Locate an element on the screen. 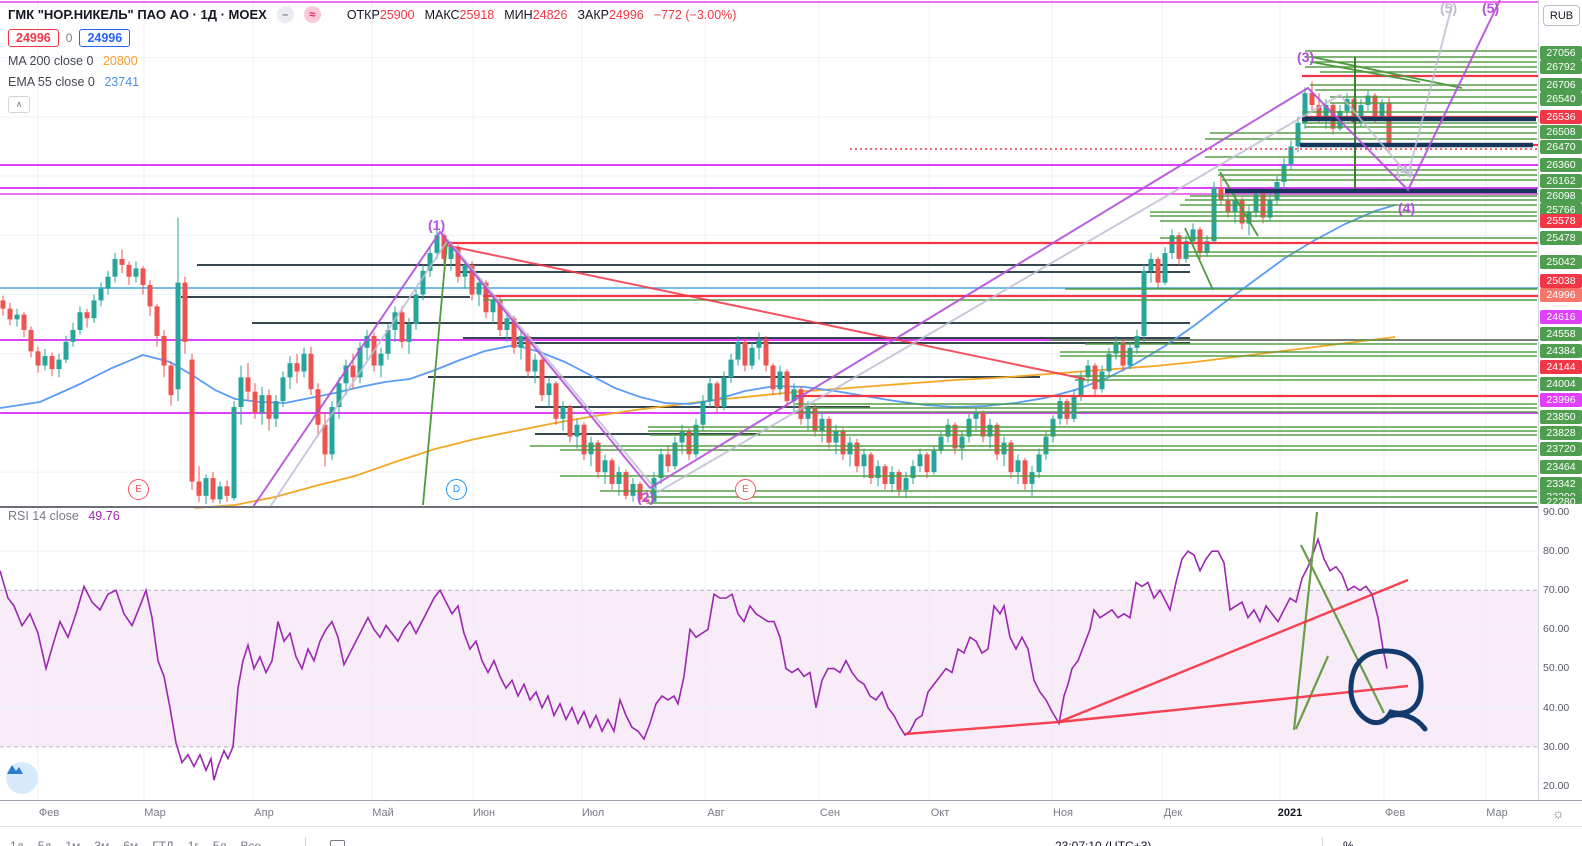 Image resolution: width=1582 pixels, height=846 pixels. range-button: 6м is located at coordinates (131, 842).